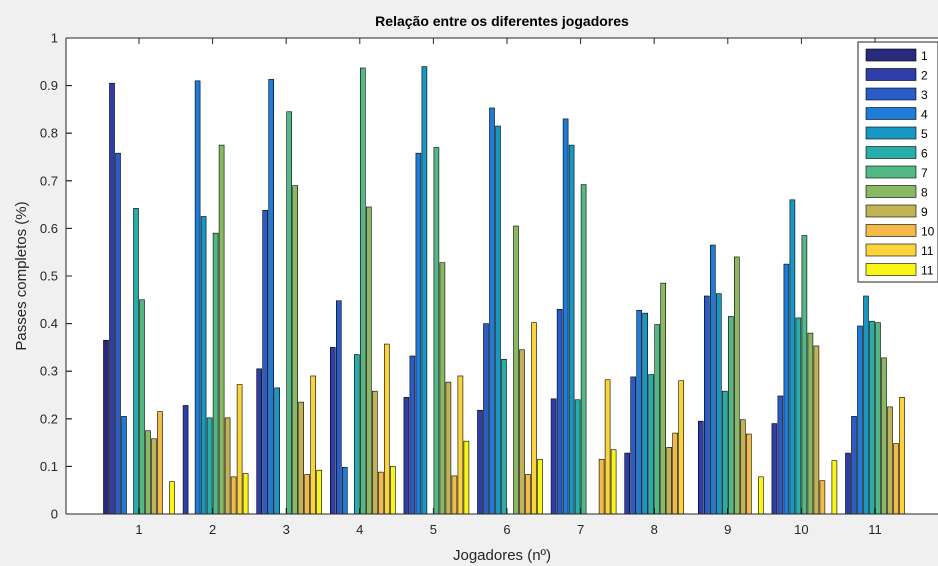 This screenshot has width=938, height=566. What do you see at coordinates (286, 529) in the screenshot?
I see `x-tick-label: 3` at bounding box center [286, 529].